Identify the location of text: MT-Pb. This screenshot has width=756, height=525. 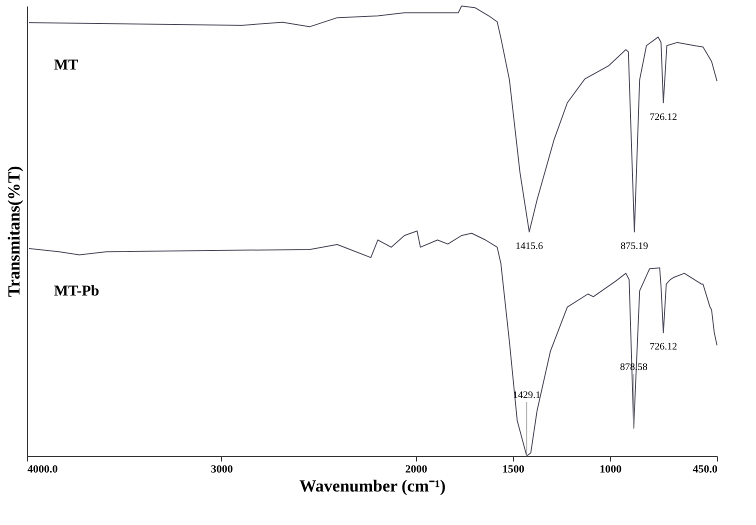
(77, 292).